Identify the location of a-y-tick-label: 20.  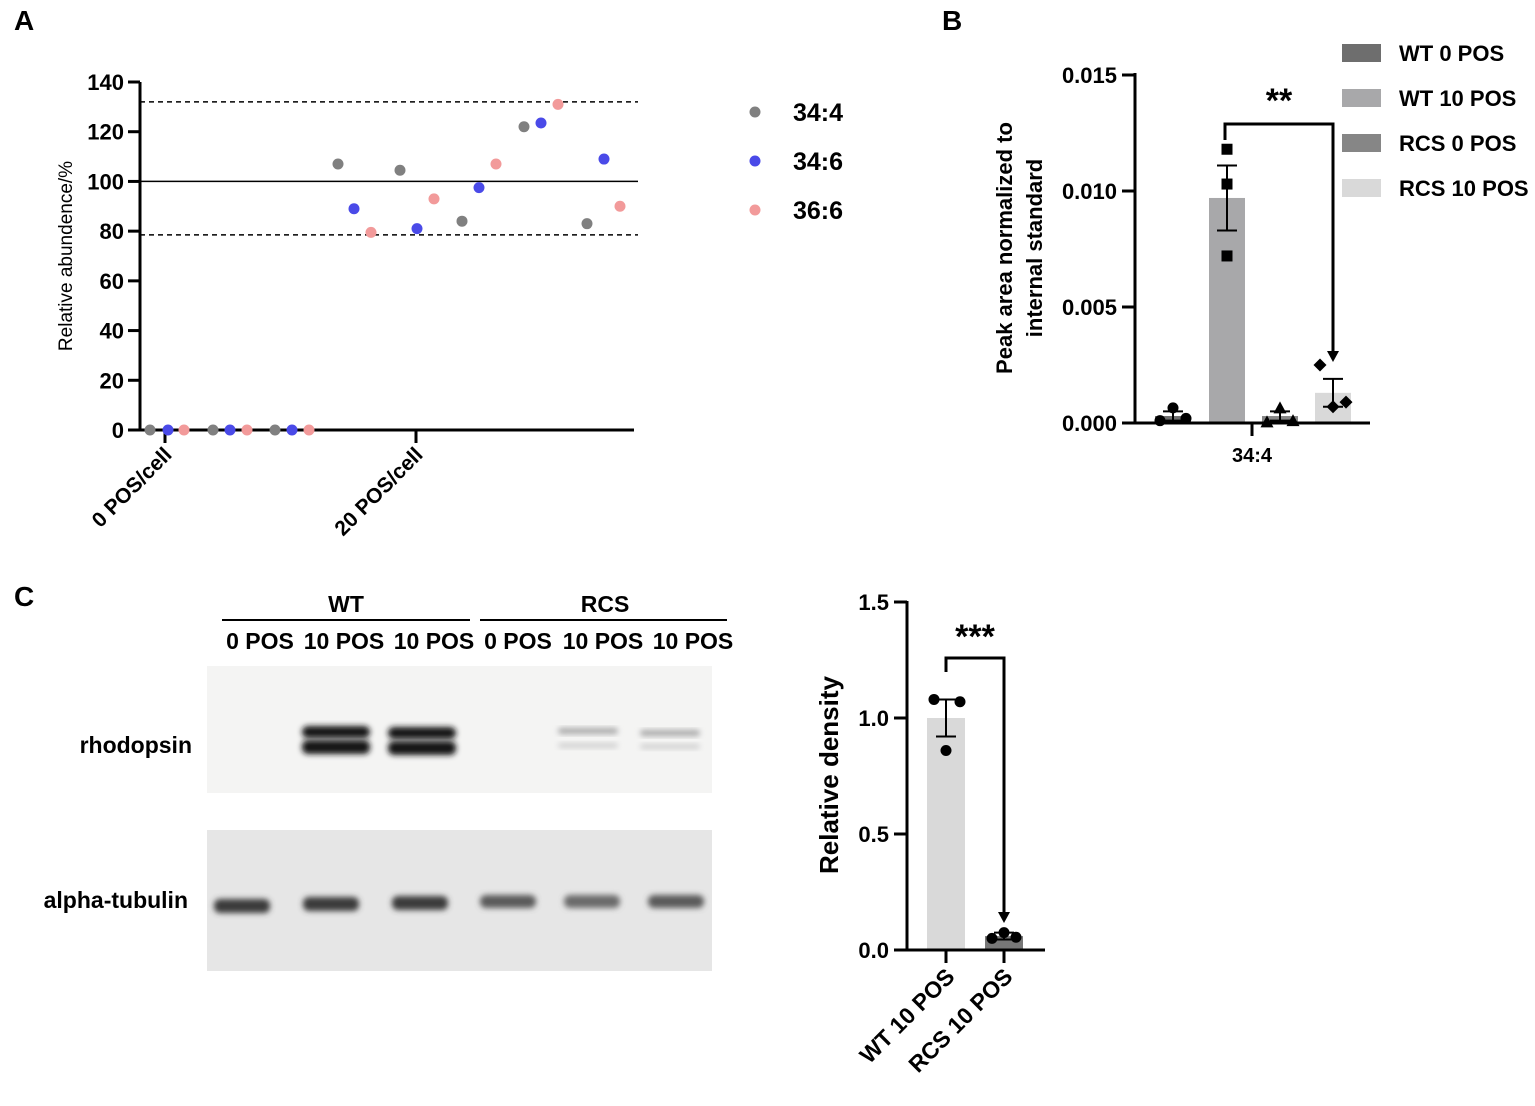
(112, 380).